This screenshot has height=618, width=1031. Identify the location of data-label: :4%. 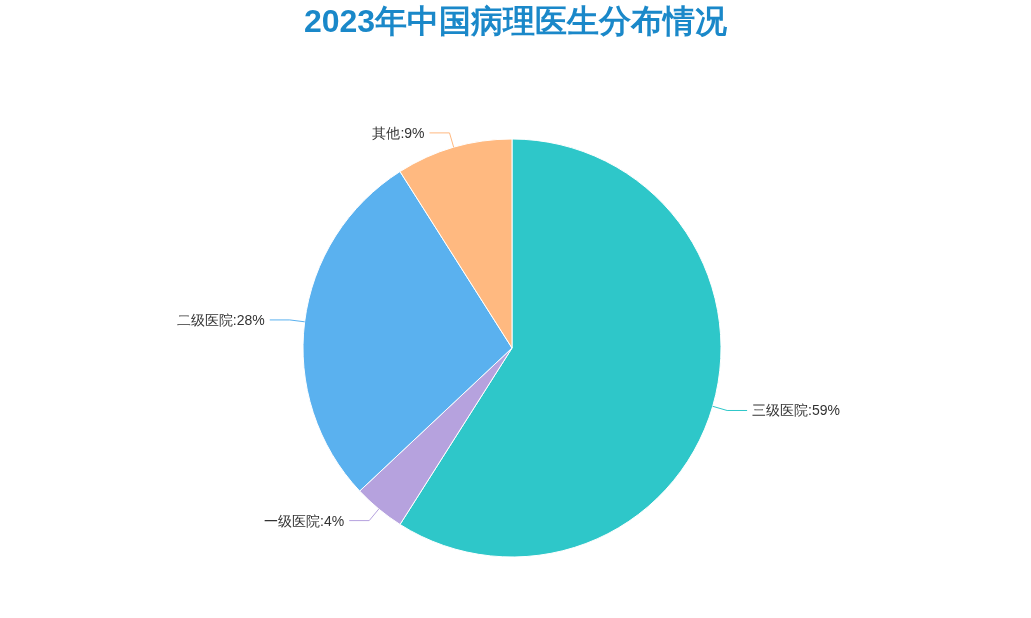
(332, 520).